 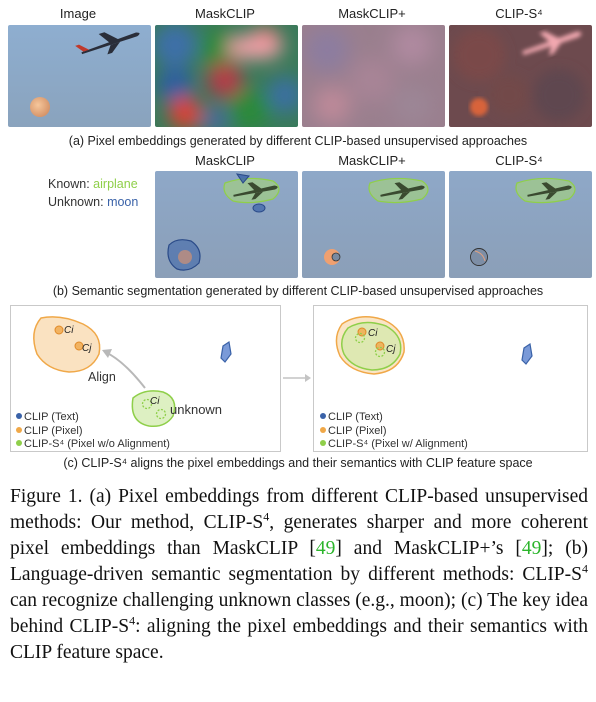 What do you see at coordinates (155, 401) in the screenshot?
I see `ci-label-unknown: Ci` at bounding box center [155, 401].